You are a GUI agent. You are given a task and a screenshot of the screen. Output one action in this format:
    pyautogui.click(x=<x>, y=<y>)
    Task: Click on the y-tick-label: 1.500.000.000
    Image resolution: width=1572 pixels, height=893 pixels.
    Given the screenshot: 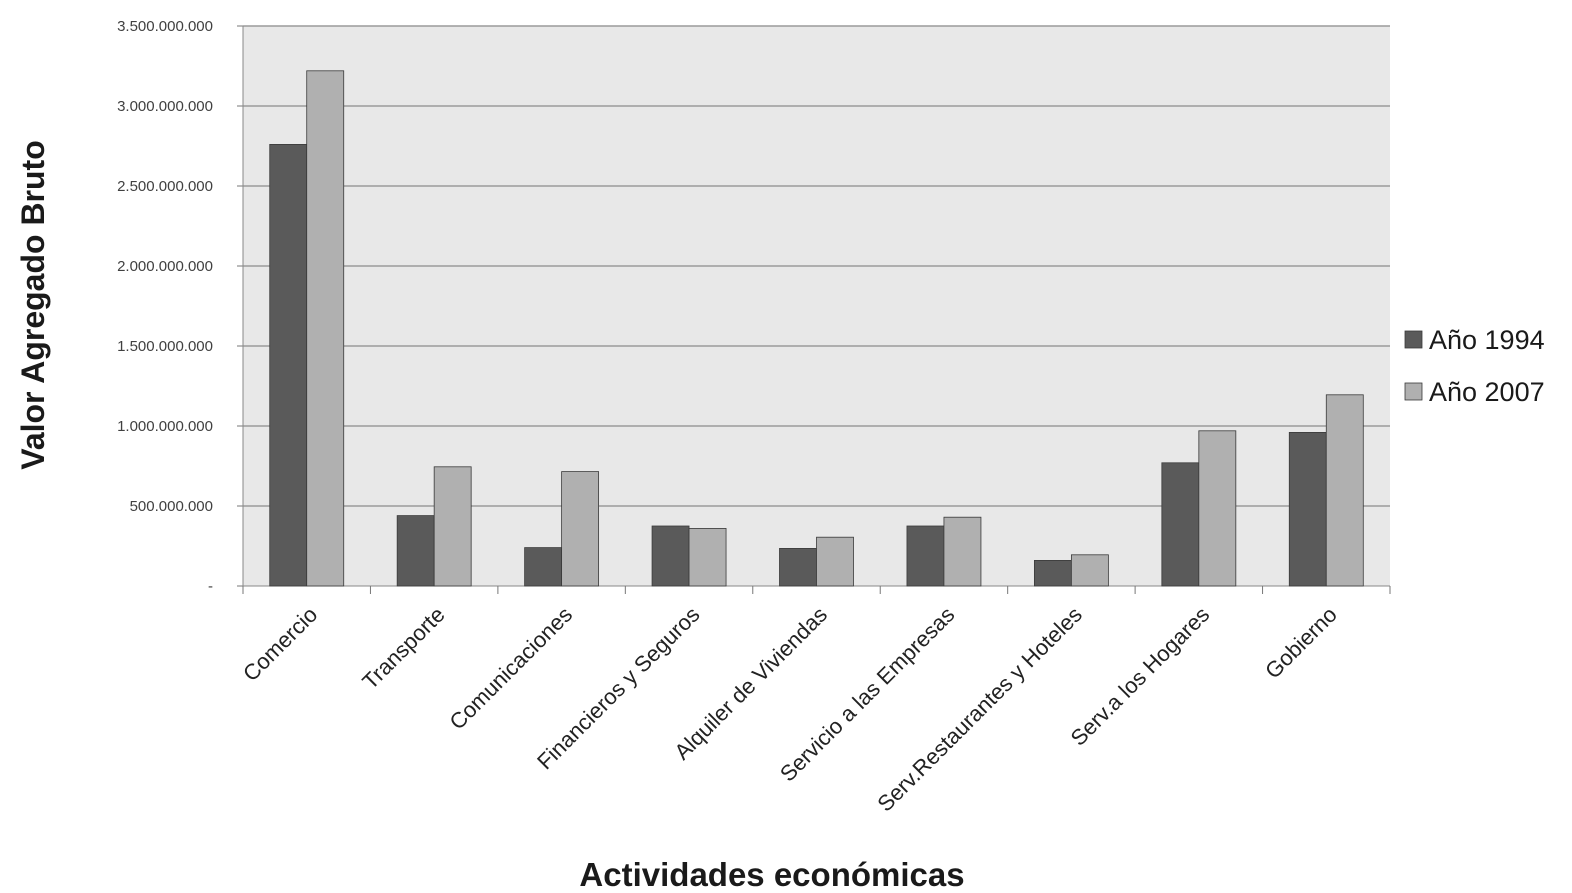 What is the action you would take?
    pyautogui.click(x=165, y=346)
    